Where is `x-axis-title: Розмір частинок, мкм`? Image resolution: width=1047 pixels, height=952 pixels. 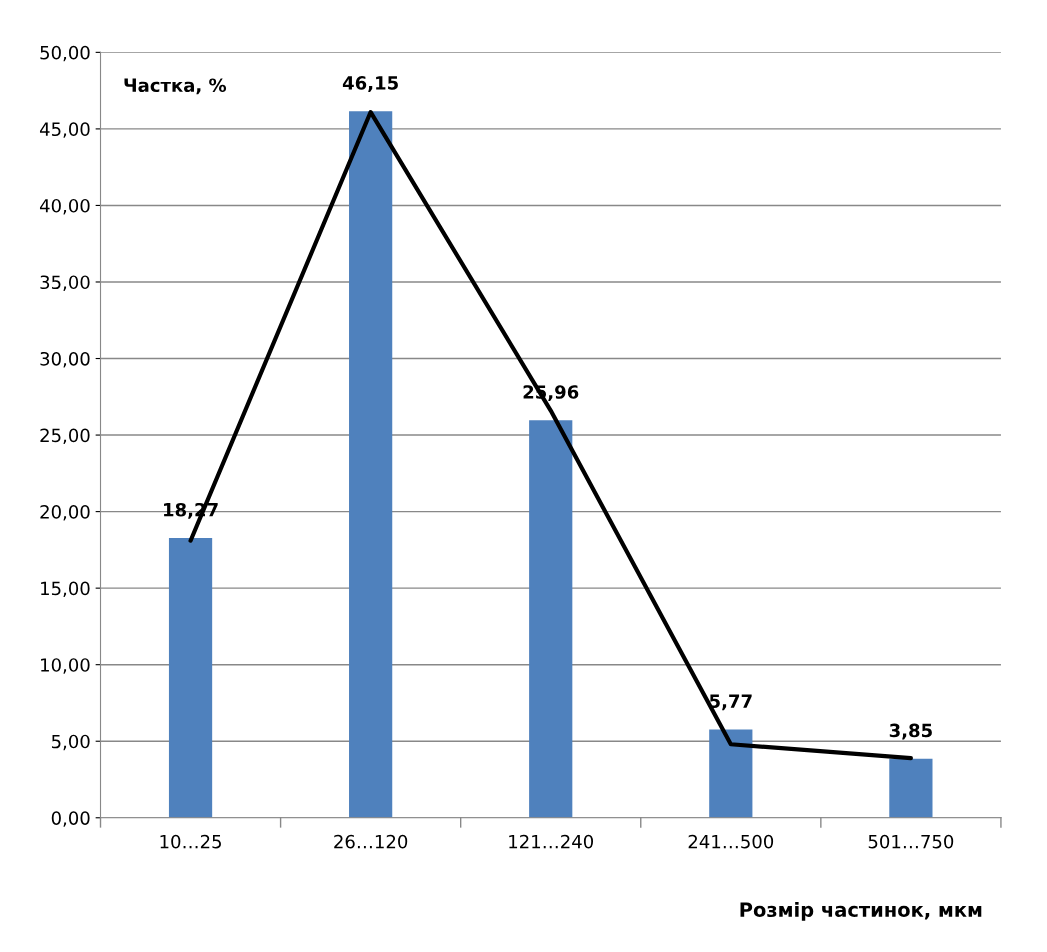 x-axis-title: Розмір частинок, мкм is located at coordinates (861, 911).